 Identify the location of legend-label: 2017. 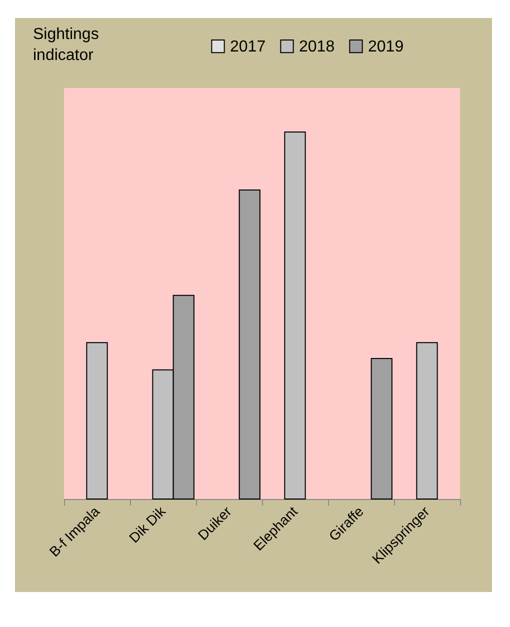
(248, 47).